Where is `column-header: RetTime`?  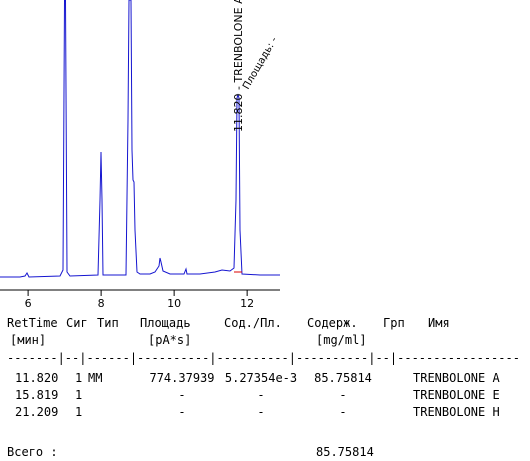 column-header: RetTime is located at coordinates (32, 323).